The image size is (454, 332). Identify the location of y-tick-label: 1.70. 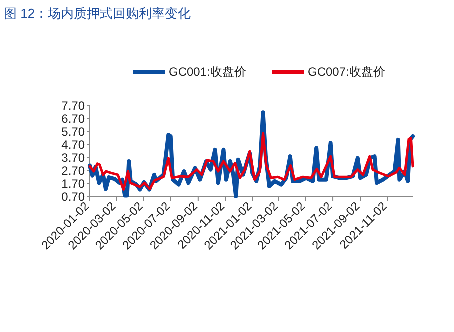
(74, 184).